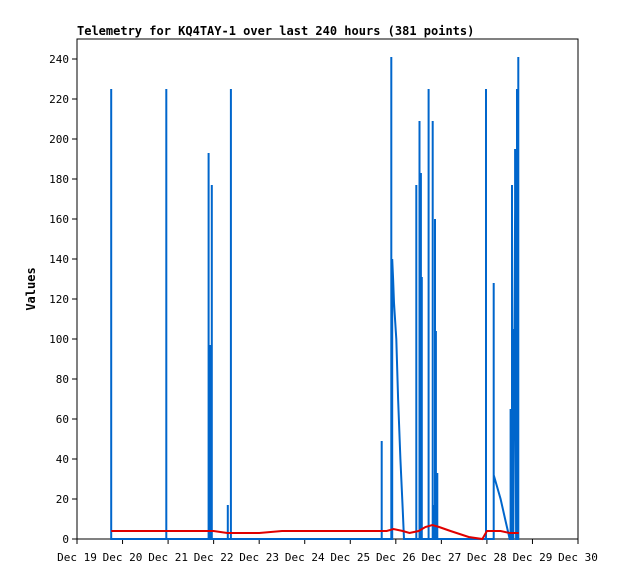  I want to click on x-tick-label: Dec 28, so click(487, 557).